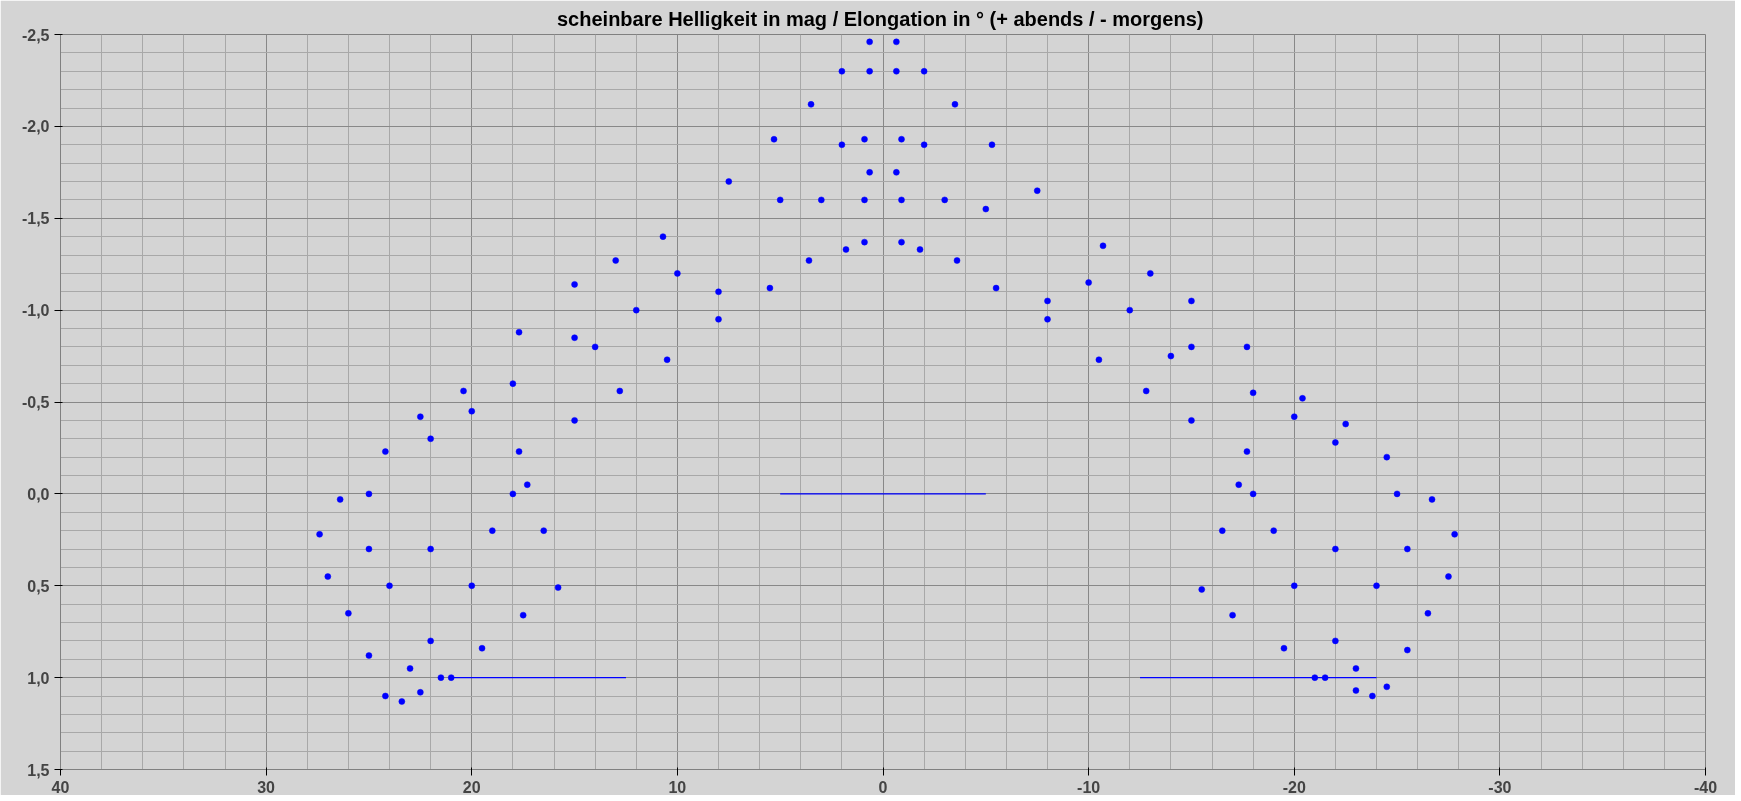 The image size is (1741, 801). I want to click on y-tick-label: 1,0, so click(38, 678).